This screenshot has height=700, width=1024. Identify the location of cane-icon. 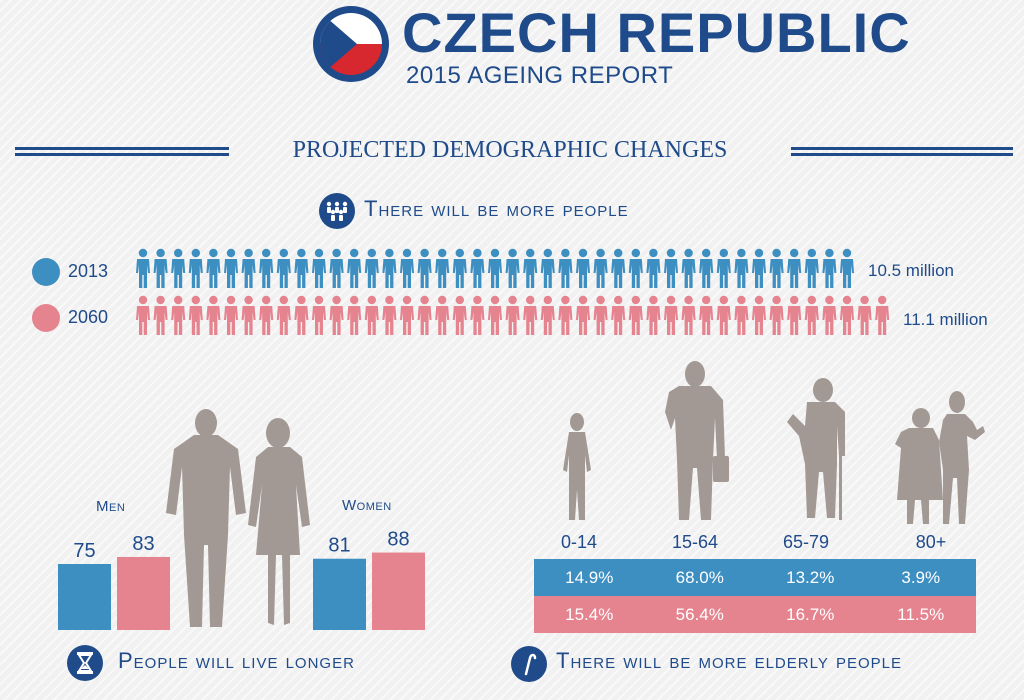
(529, 664).